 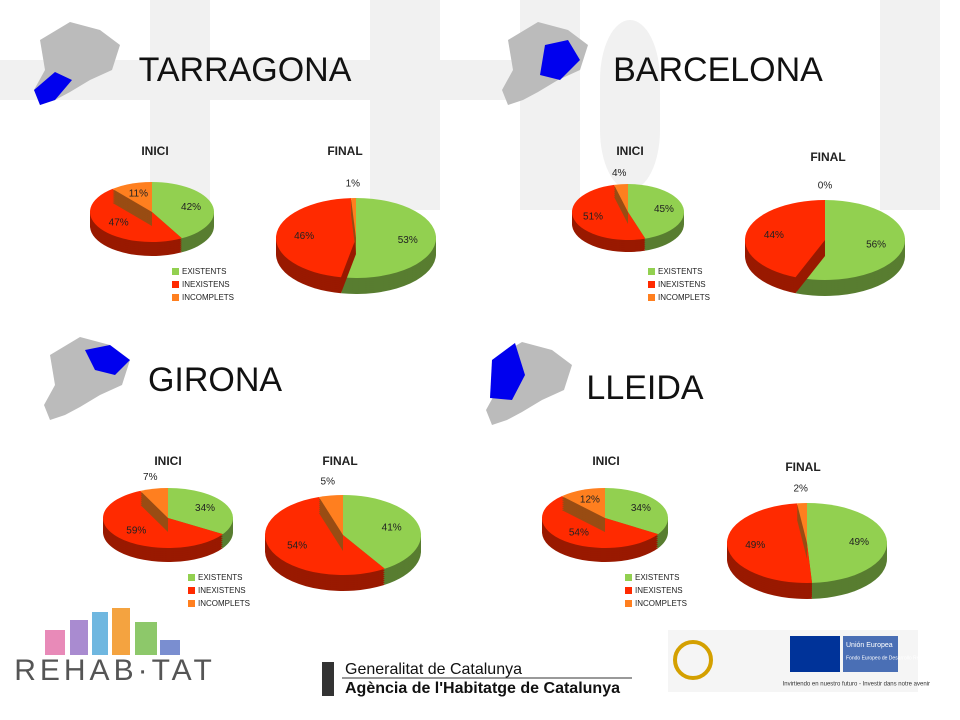 I want to click on logo-text: REHAB·TAT, so click(x=115, y=670).